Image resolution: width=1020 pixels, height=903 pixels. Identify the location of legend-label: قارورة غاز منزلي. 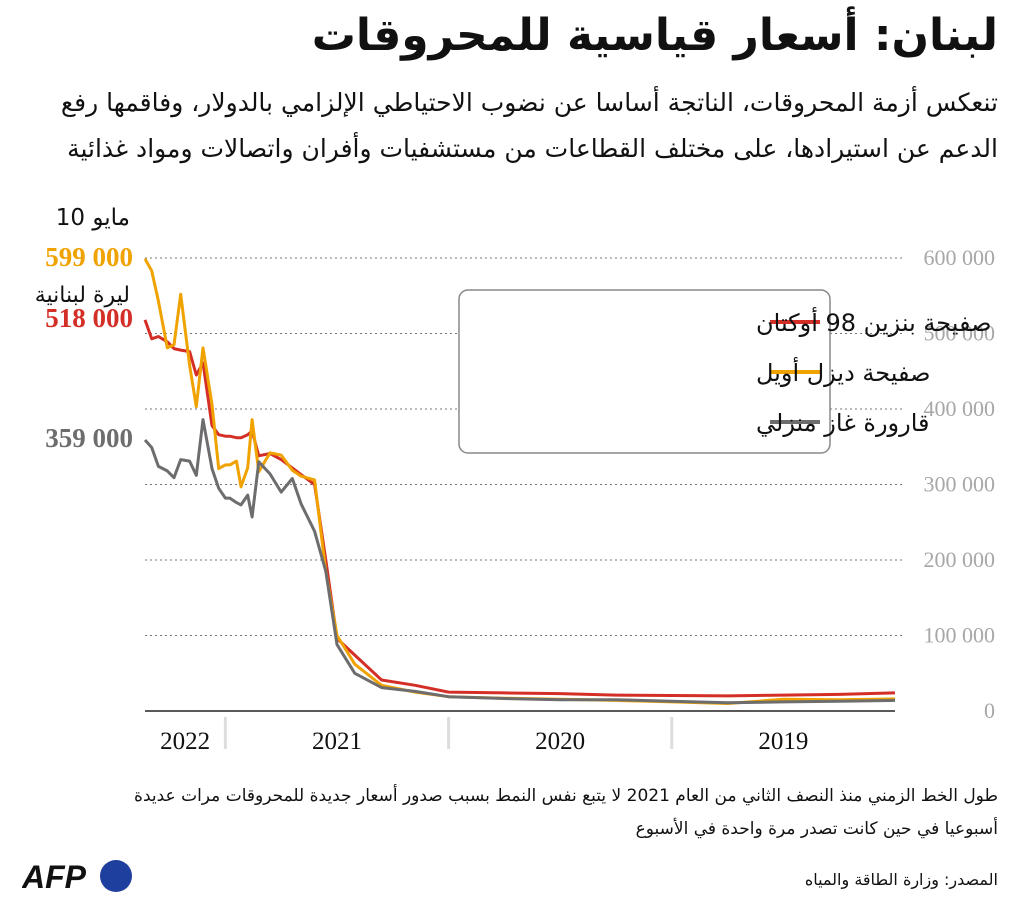
(843, 423).